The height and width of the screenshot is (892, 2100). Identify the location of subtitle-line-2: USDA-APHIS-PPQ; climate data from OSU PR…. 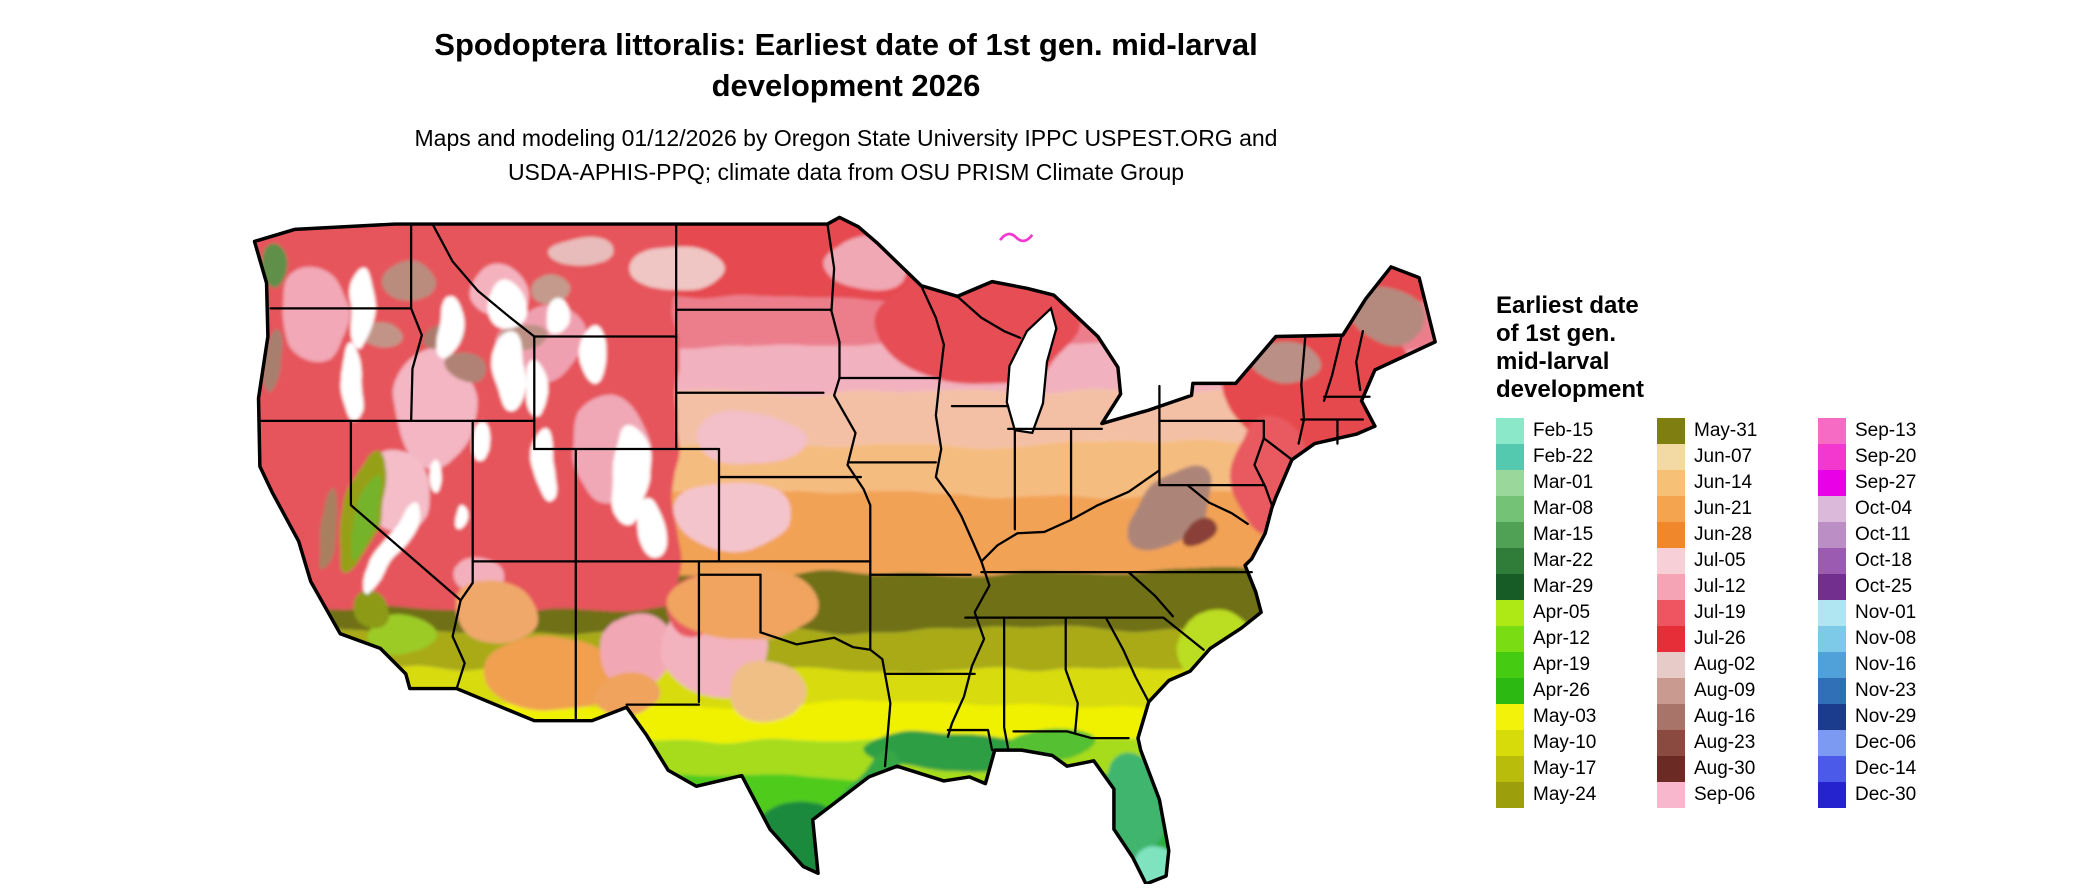
(846, 172).